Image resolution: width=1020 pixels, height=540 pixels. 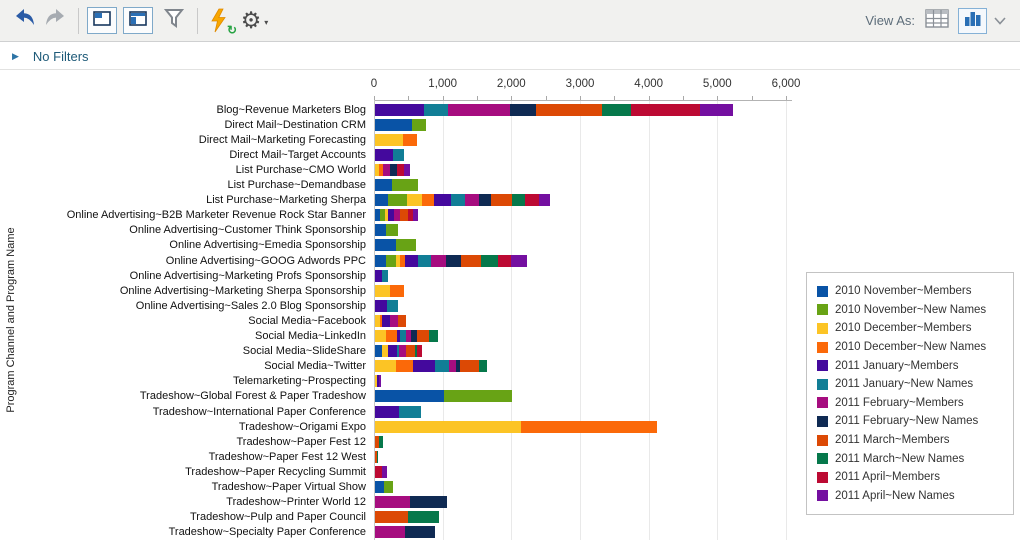 What do you see at coordinates (174, 21) in the screenshot?
I see `filter-button` at bounding box center [174, 21].